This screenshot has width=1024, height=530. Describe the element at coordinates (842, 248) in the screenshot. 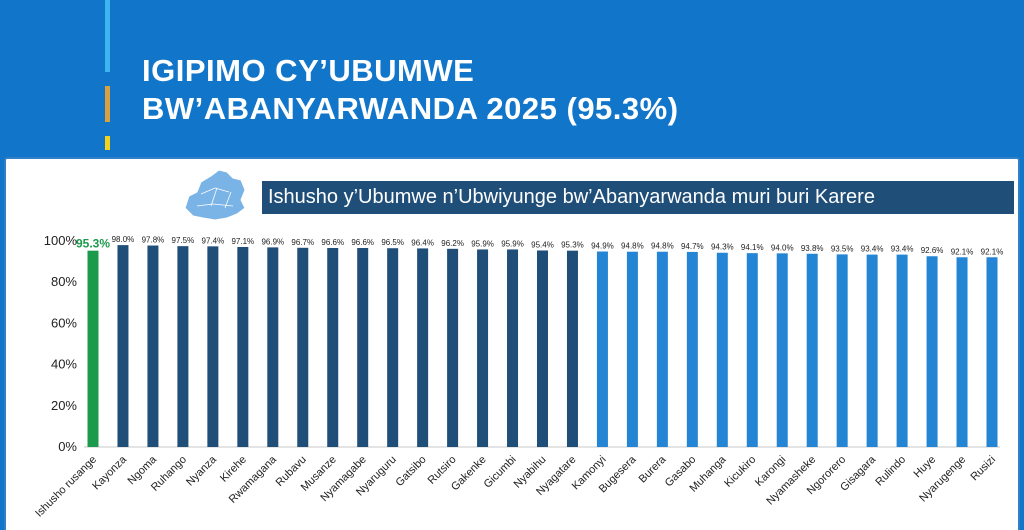

I see `data-label: 93.5%` at that location.